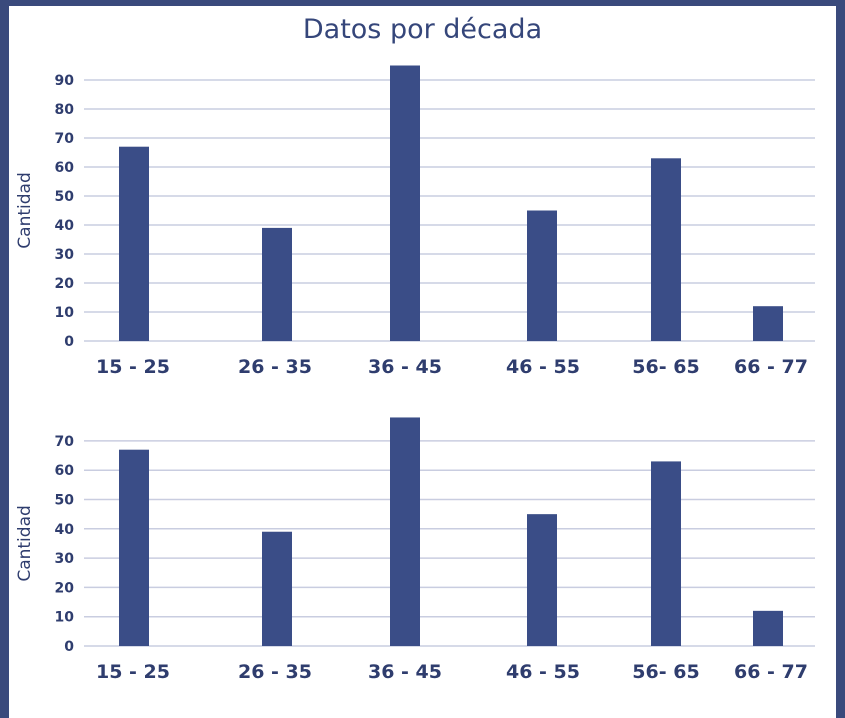 The height and width of the screenshot is (718, 845). I want to click on figure-title: Datos por década, so click(422, 29).